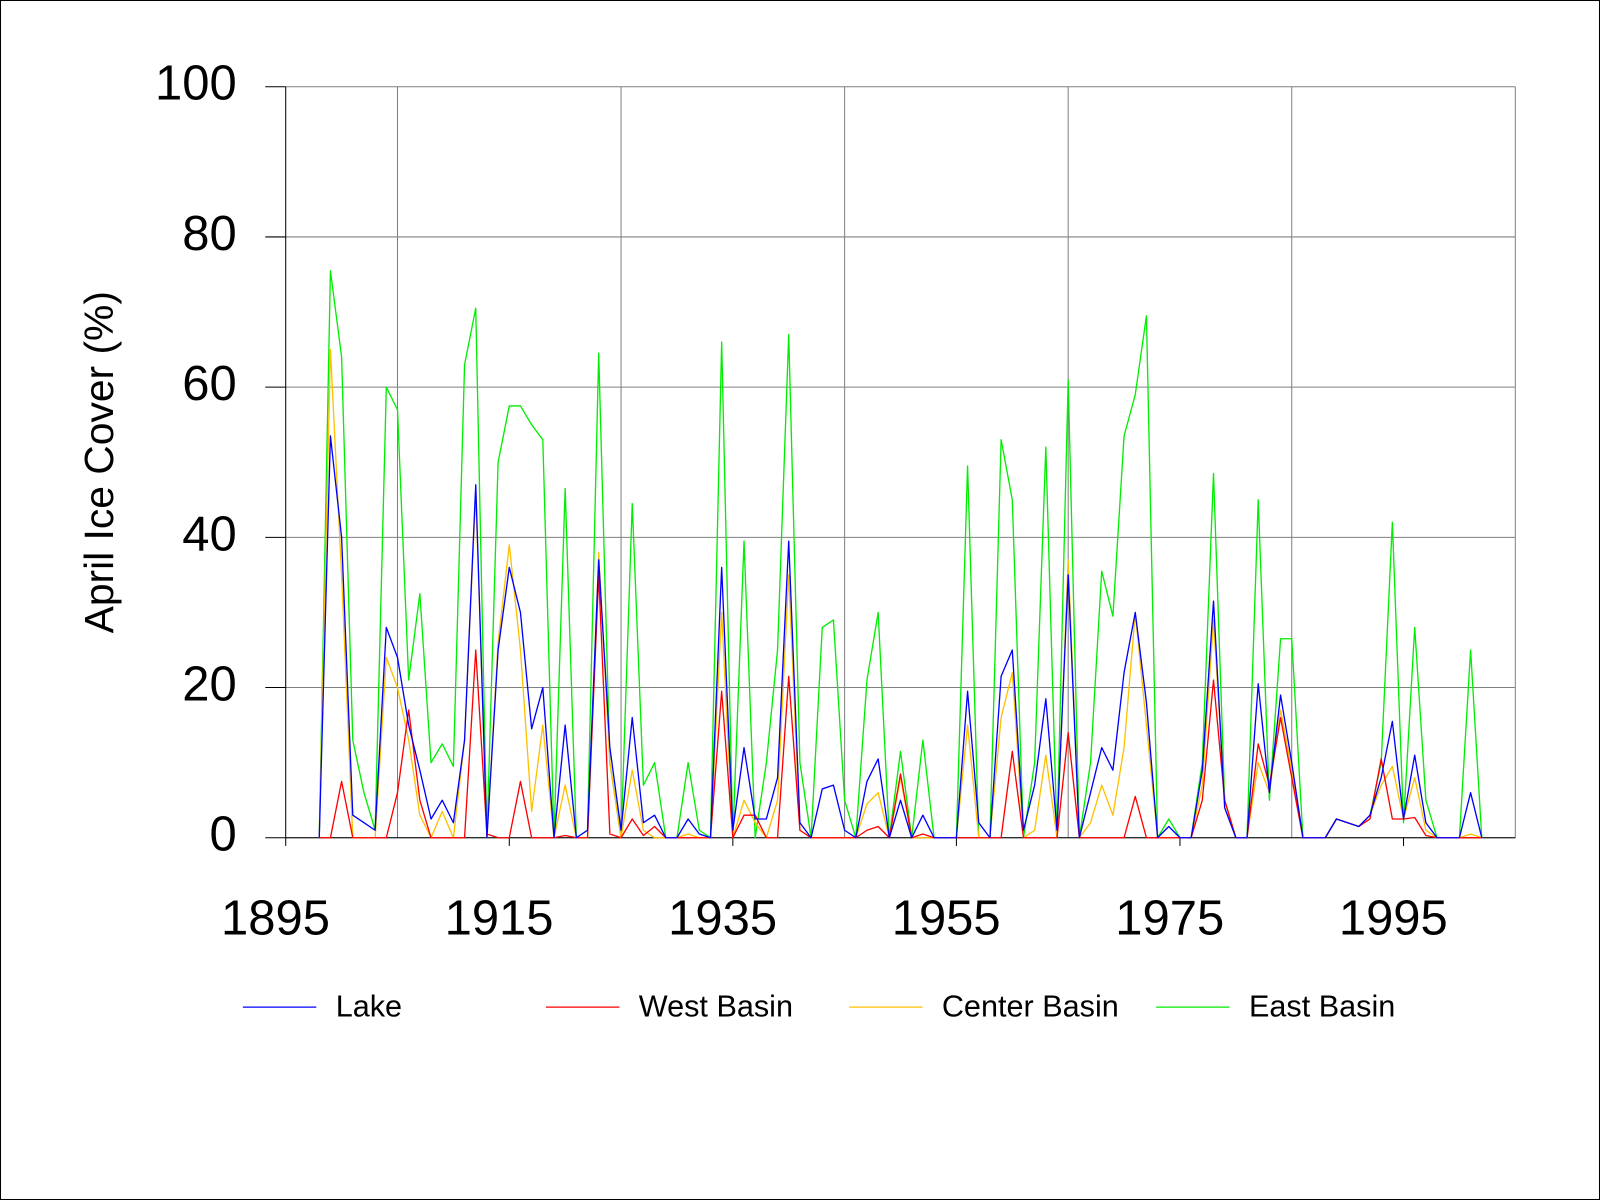 This screenshot has height=1200, width=1600. What do you see at coordinates (499, 918) in the screenshot?
I see `x-tick-label: 1915` at bounding box center [499, 918].